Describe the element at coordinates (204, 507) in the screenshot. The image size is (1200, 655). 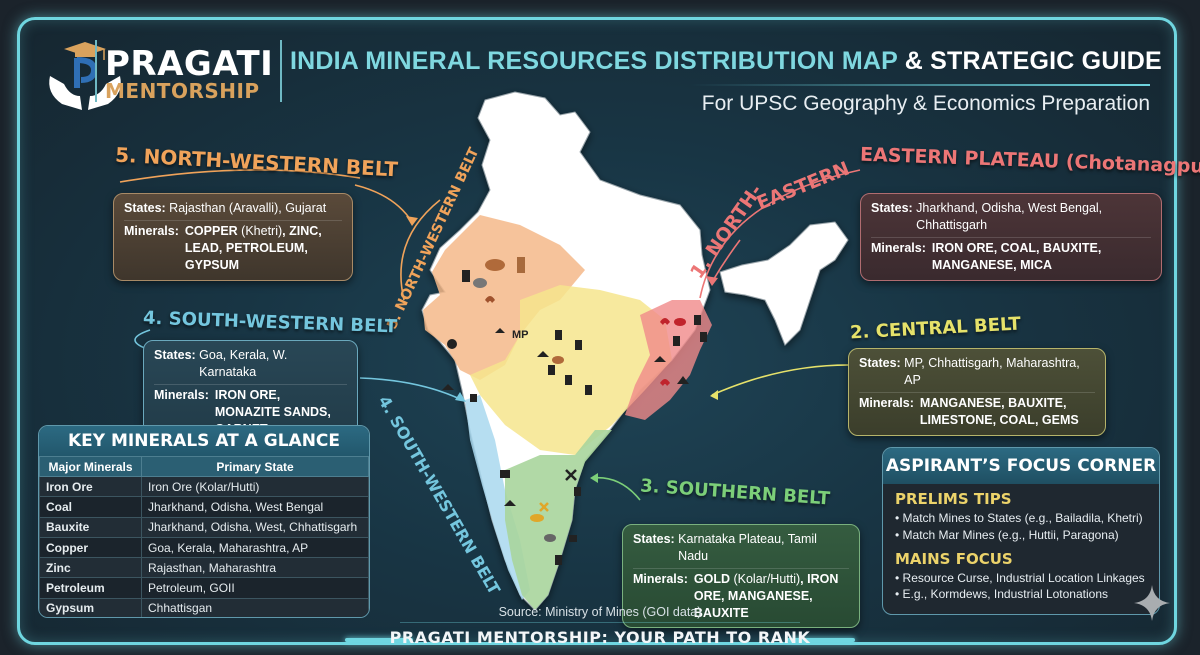
I see `table-row: Coal Jharkhand, Odisha, West Bengal` at that location.